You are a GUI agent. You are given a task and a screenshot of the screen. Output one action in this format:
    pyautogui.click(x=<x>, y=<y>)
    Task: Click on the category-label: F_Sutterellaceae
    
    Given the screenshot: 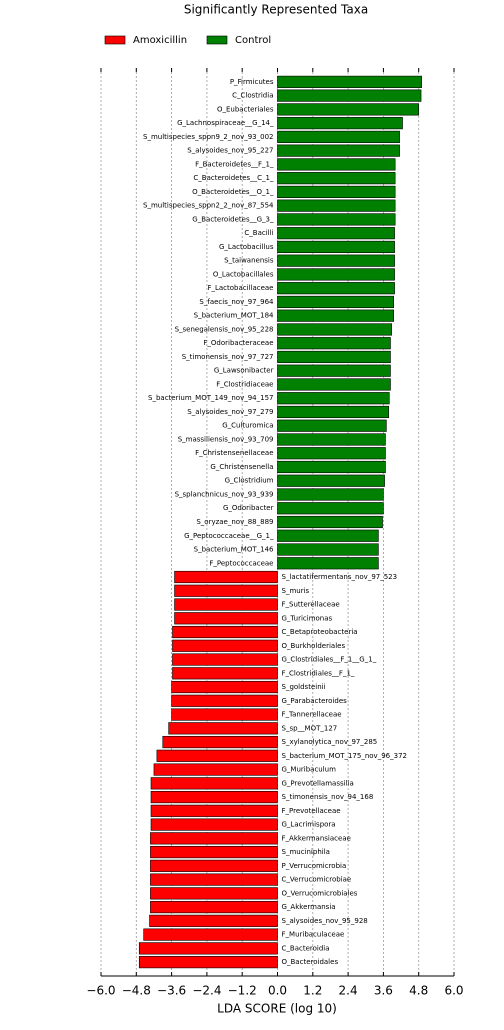 What is the action you would take?
    pyautogui.click(x=311, y=605)
    